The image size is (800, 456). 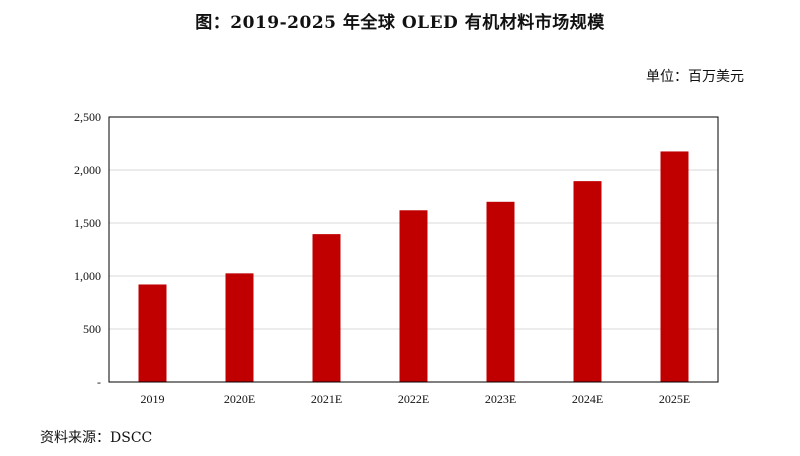 I want to click on y-tick-label: 500, so click(x=92, y=329).